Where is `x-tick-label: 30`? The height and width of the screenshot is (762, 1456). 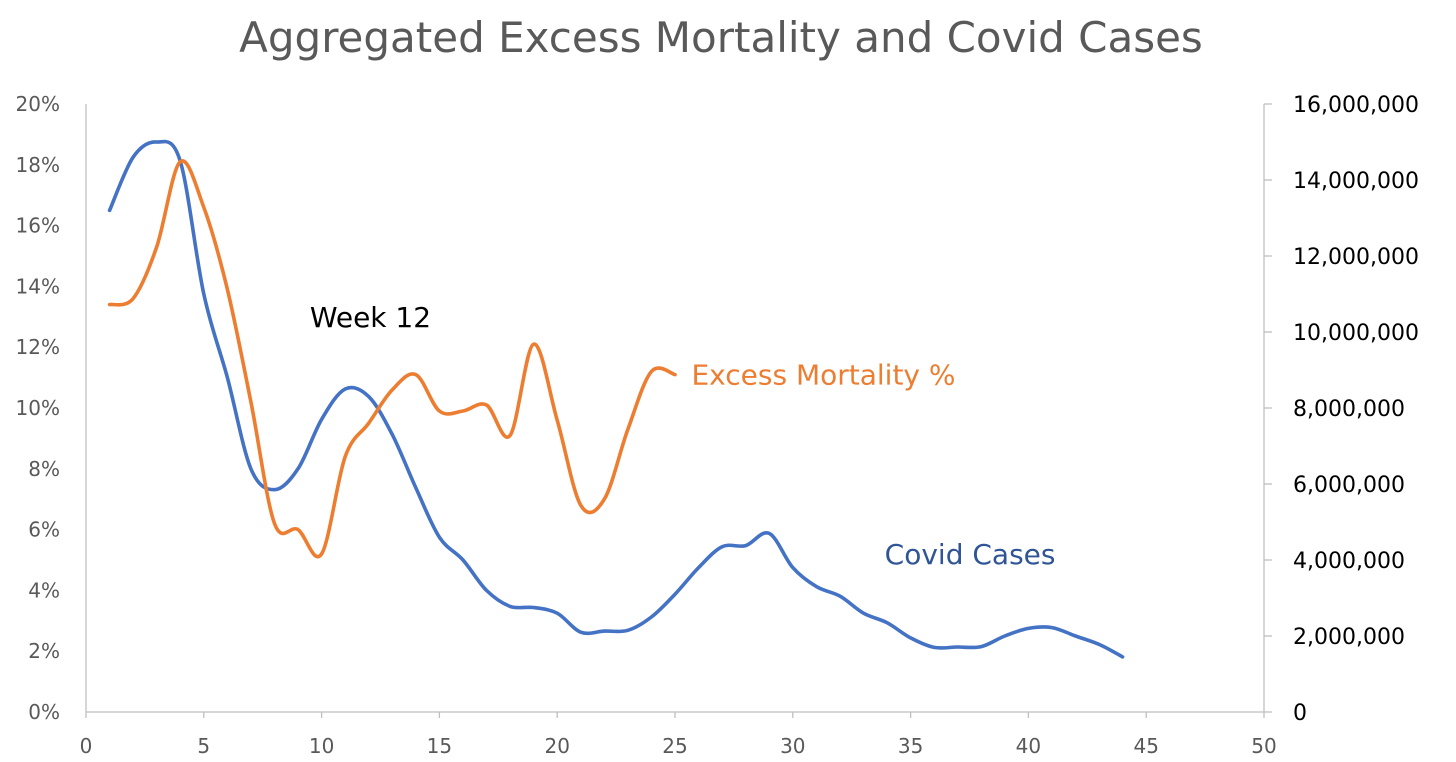
x-tick-label: 30 is located at coordinates (792, 746).